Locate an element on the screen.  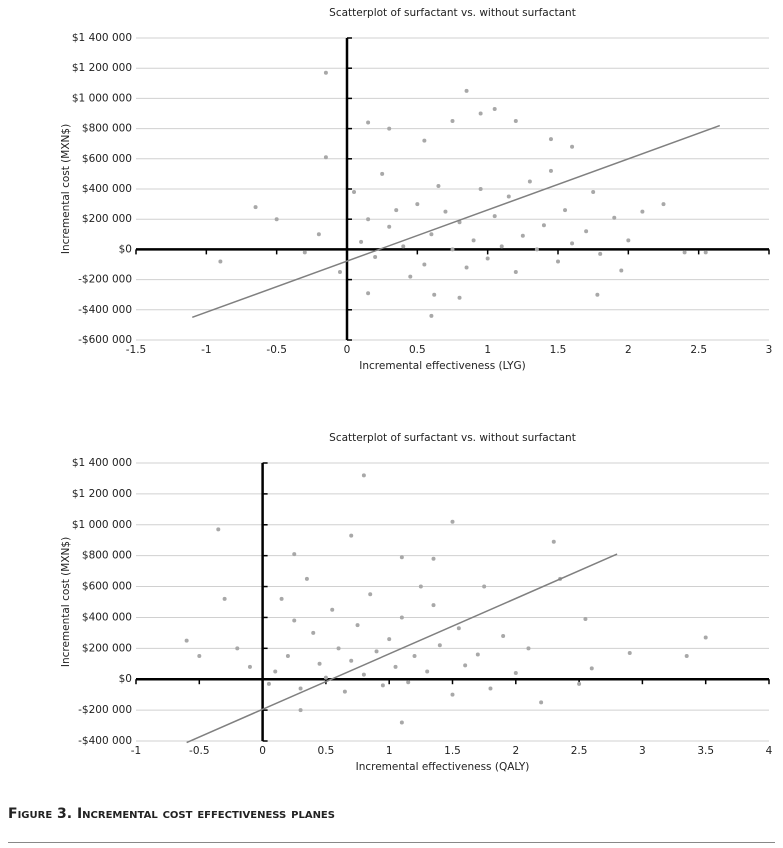
y-tick-label: -$600 000 is located at coordinates (105, 340).